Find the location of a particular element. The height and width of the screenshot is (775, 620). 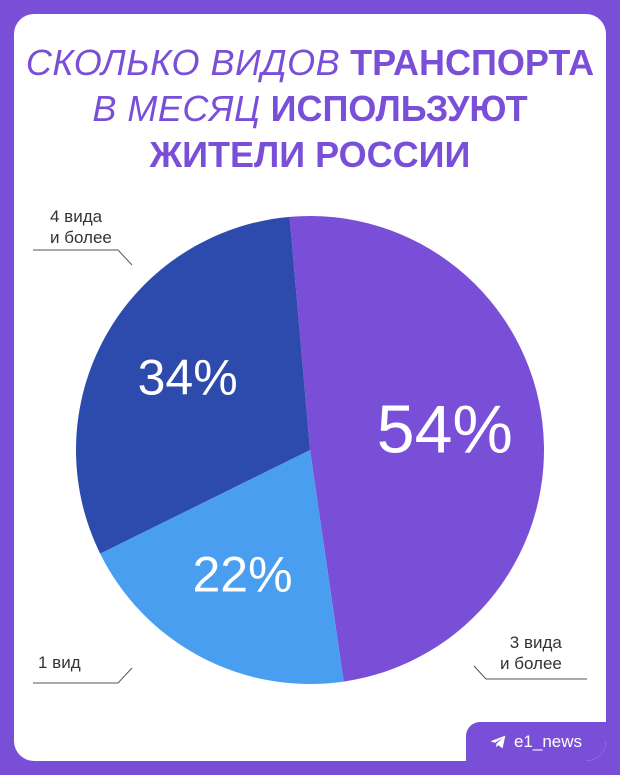

leader-line-3-plus is located at coordinates (530, 672).